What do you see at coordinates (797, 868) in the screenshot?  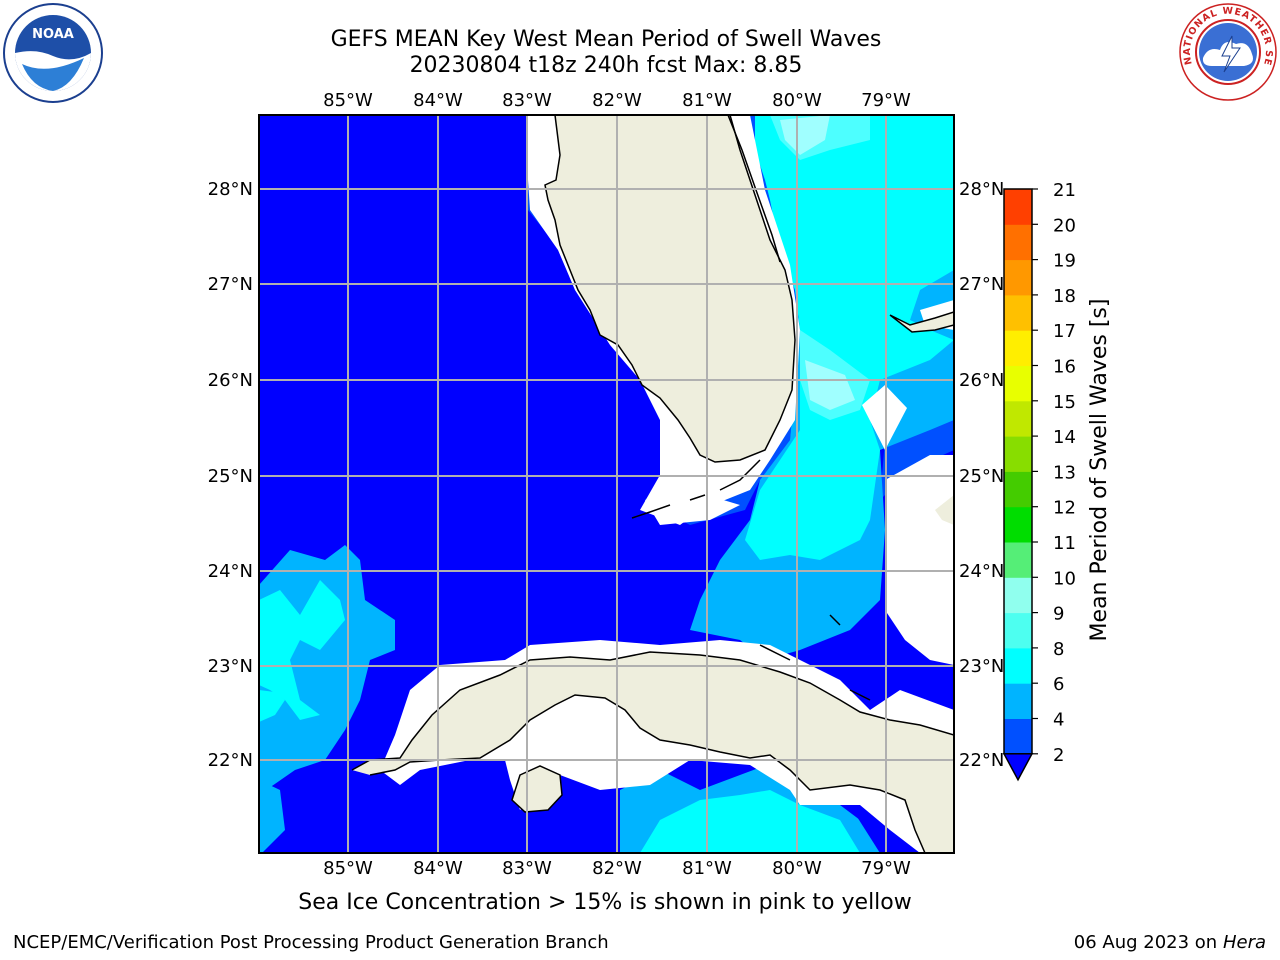 I see `lon-label-bottom: 80°W` at bounding box center [797, 868].